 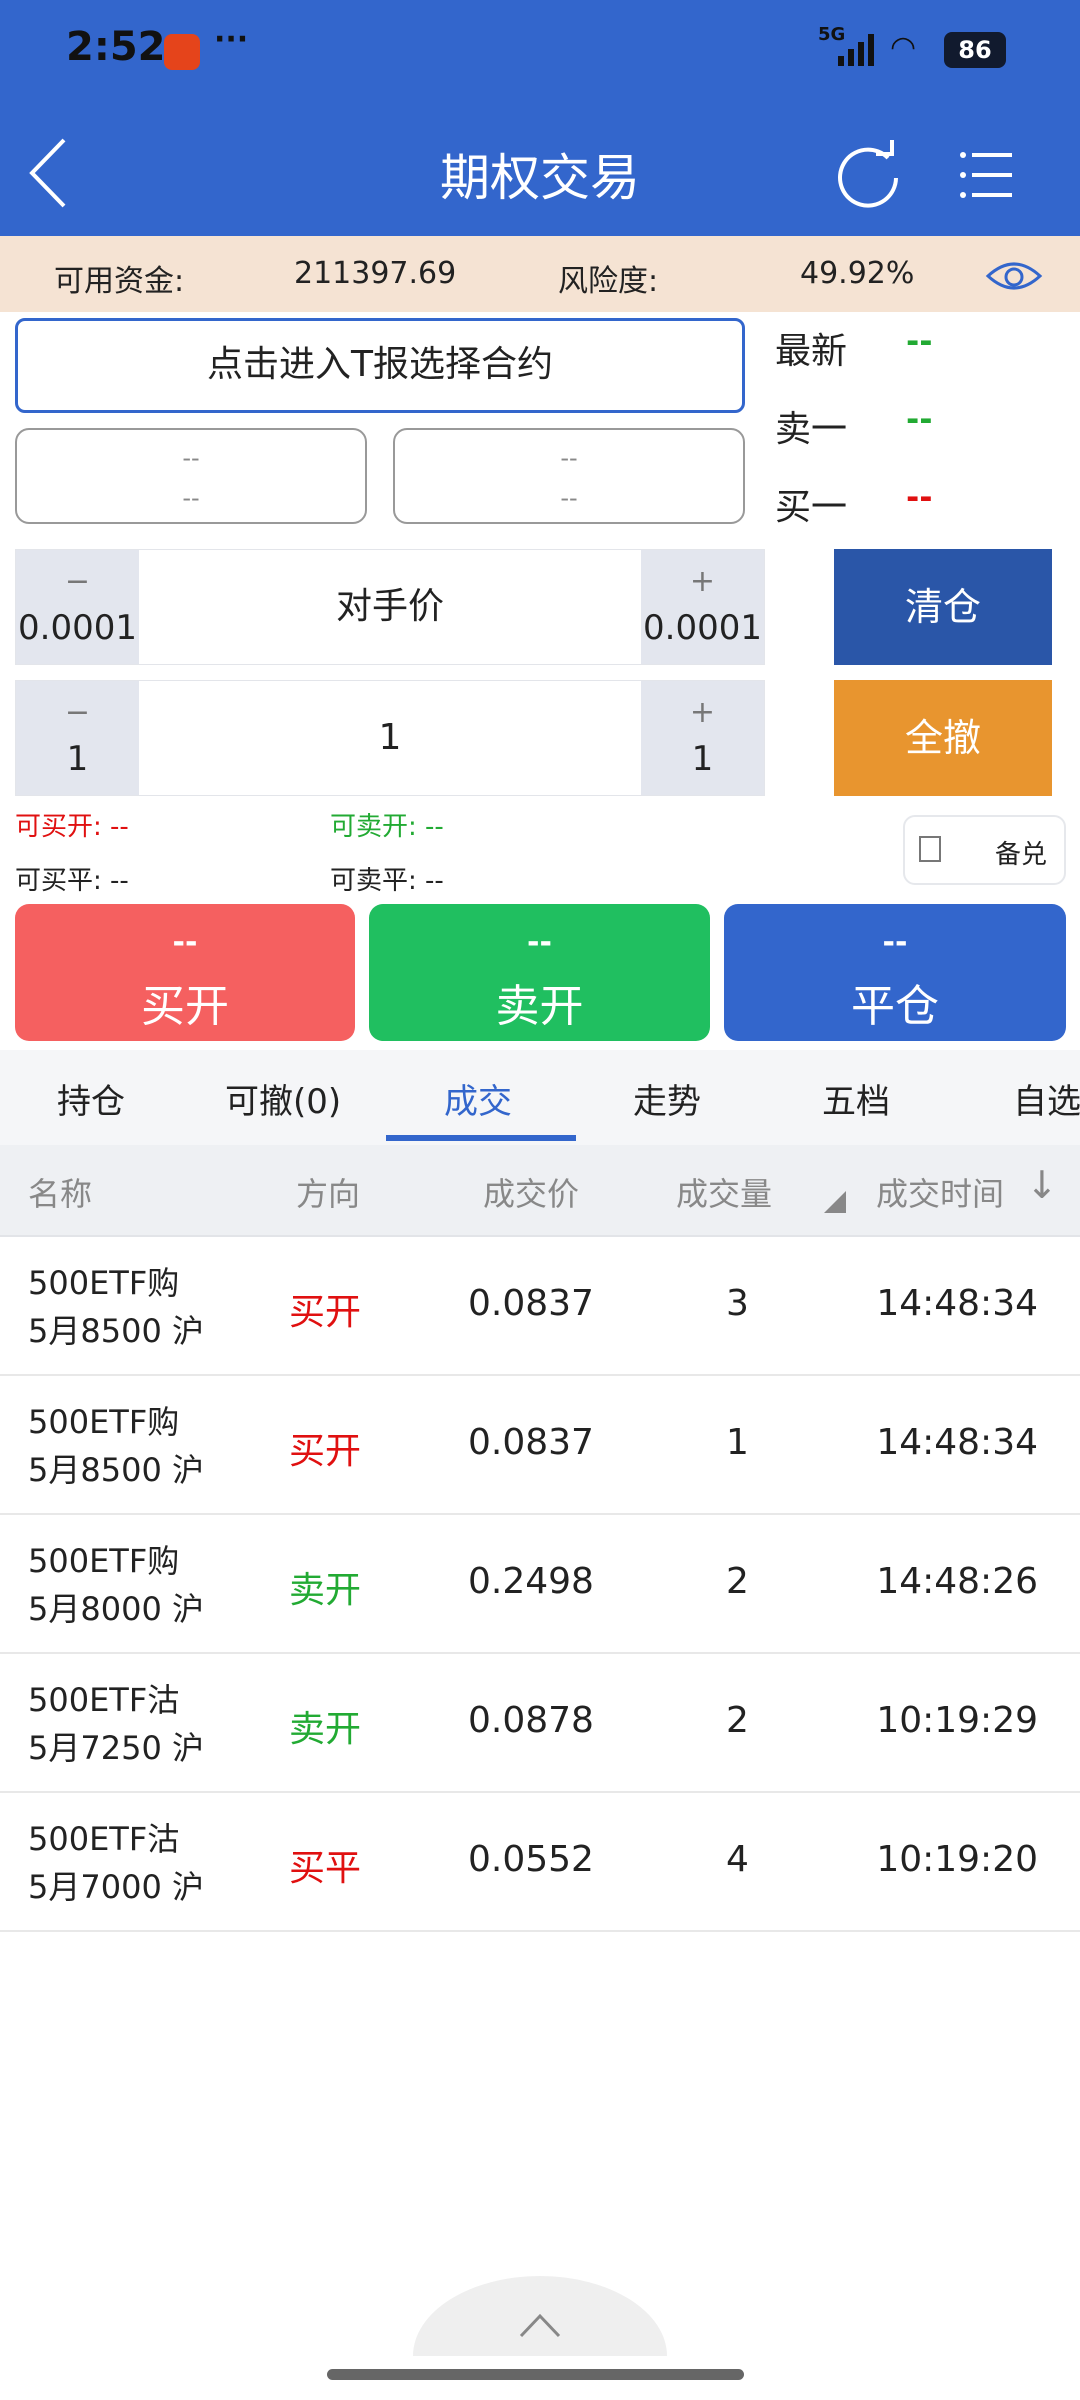 I want to click on col-time: 成交时间, so click(x=940, y=1194).